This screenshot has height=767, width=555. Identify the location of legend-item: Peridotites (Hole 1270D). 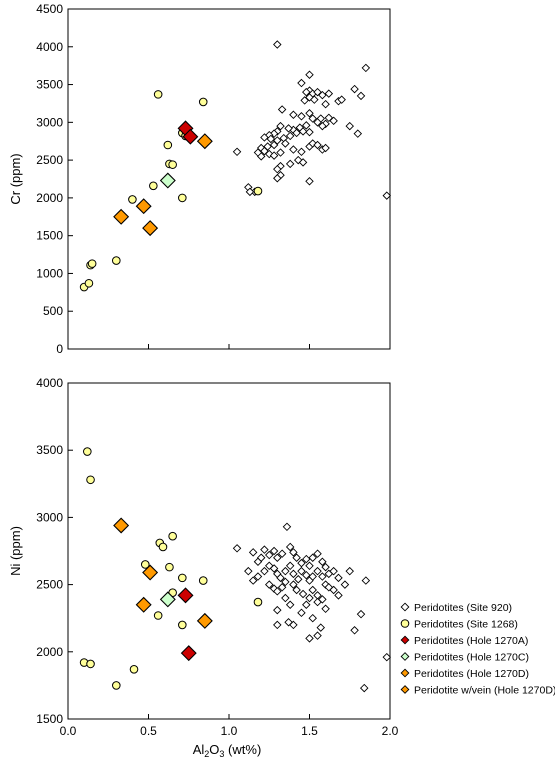
(464, 674).